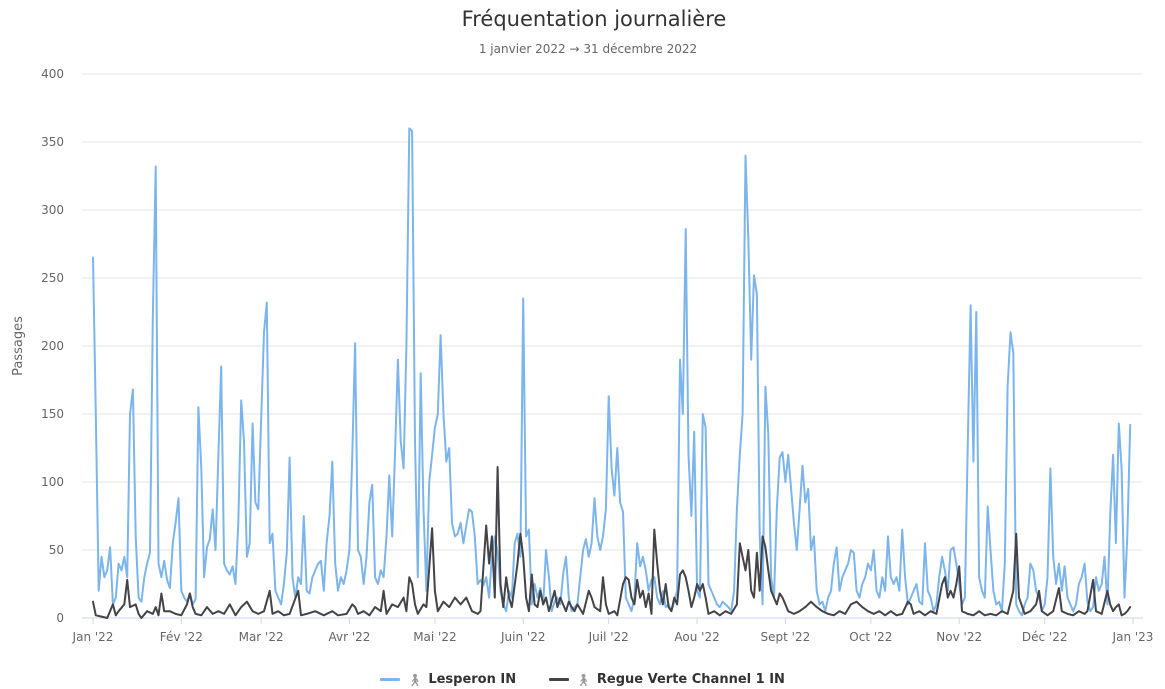 The image size is (1165, 689). Describe the element at coordinates (959, 637) in the screenshot. I see `x-tick-label: Nov '22` at that location.